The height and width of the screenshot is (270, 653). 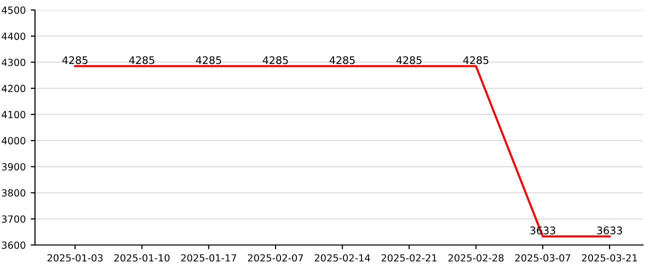 What do you see at coordinates (14, 219) in the screenshot?
I see `y-tick-label: 3700` at bounding box center [14, 219].